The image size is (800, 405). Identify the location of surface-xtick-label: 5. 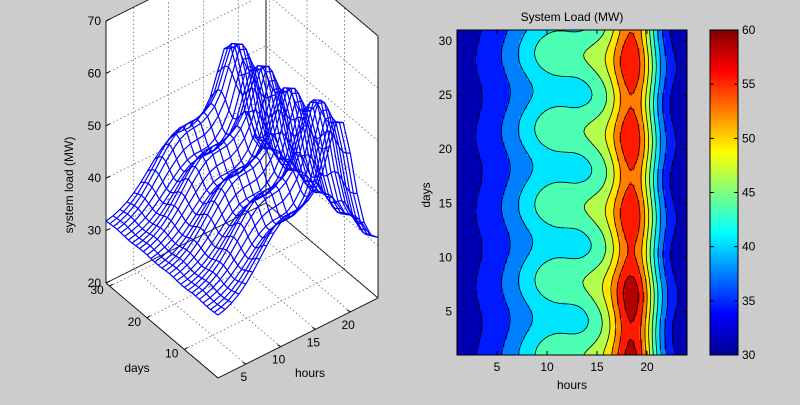
(243, 377).